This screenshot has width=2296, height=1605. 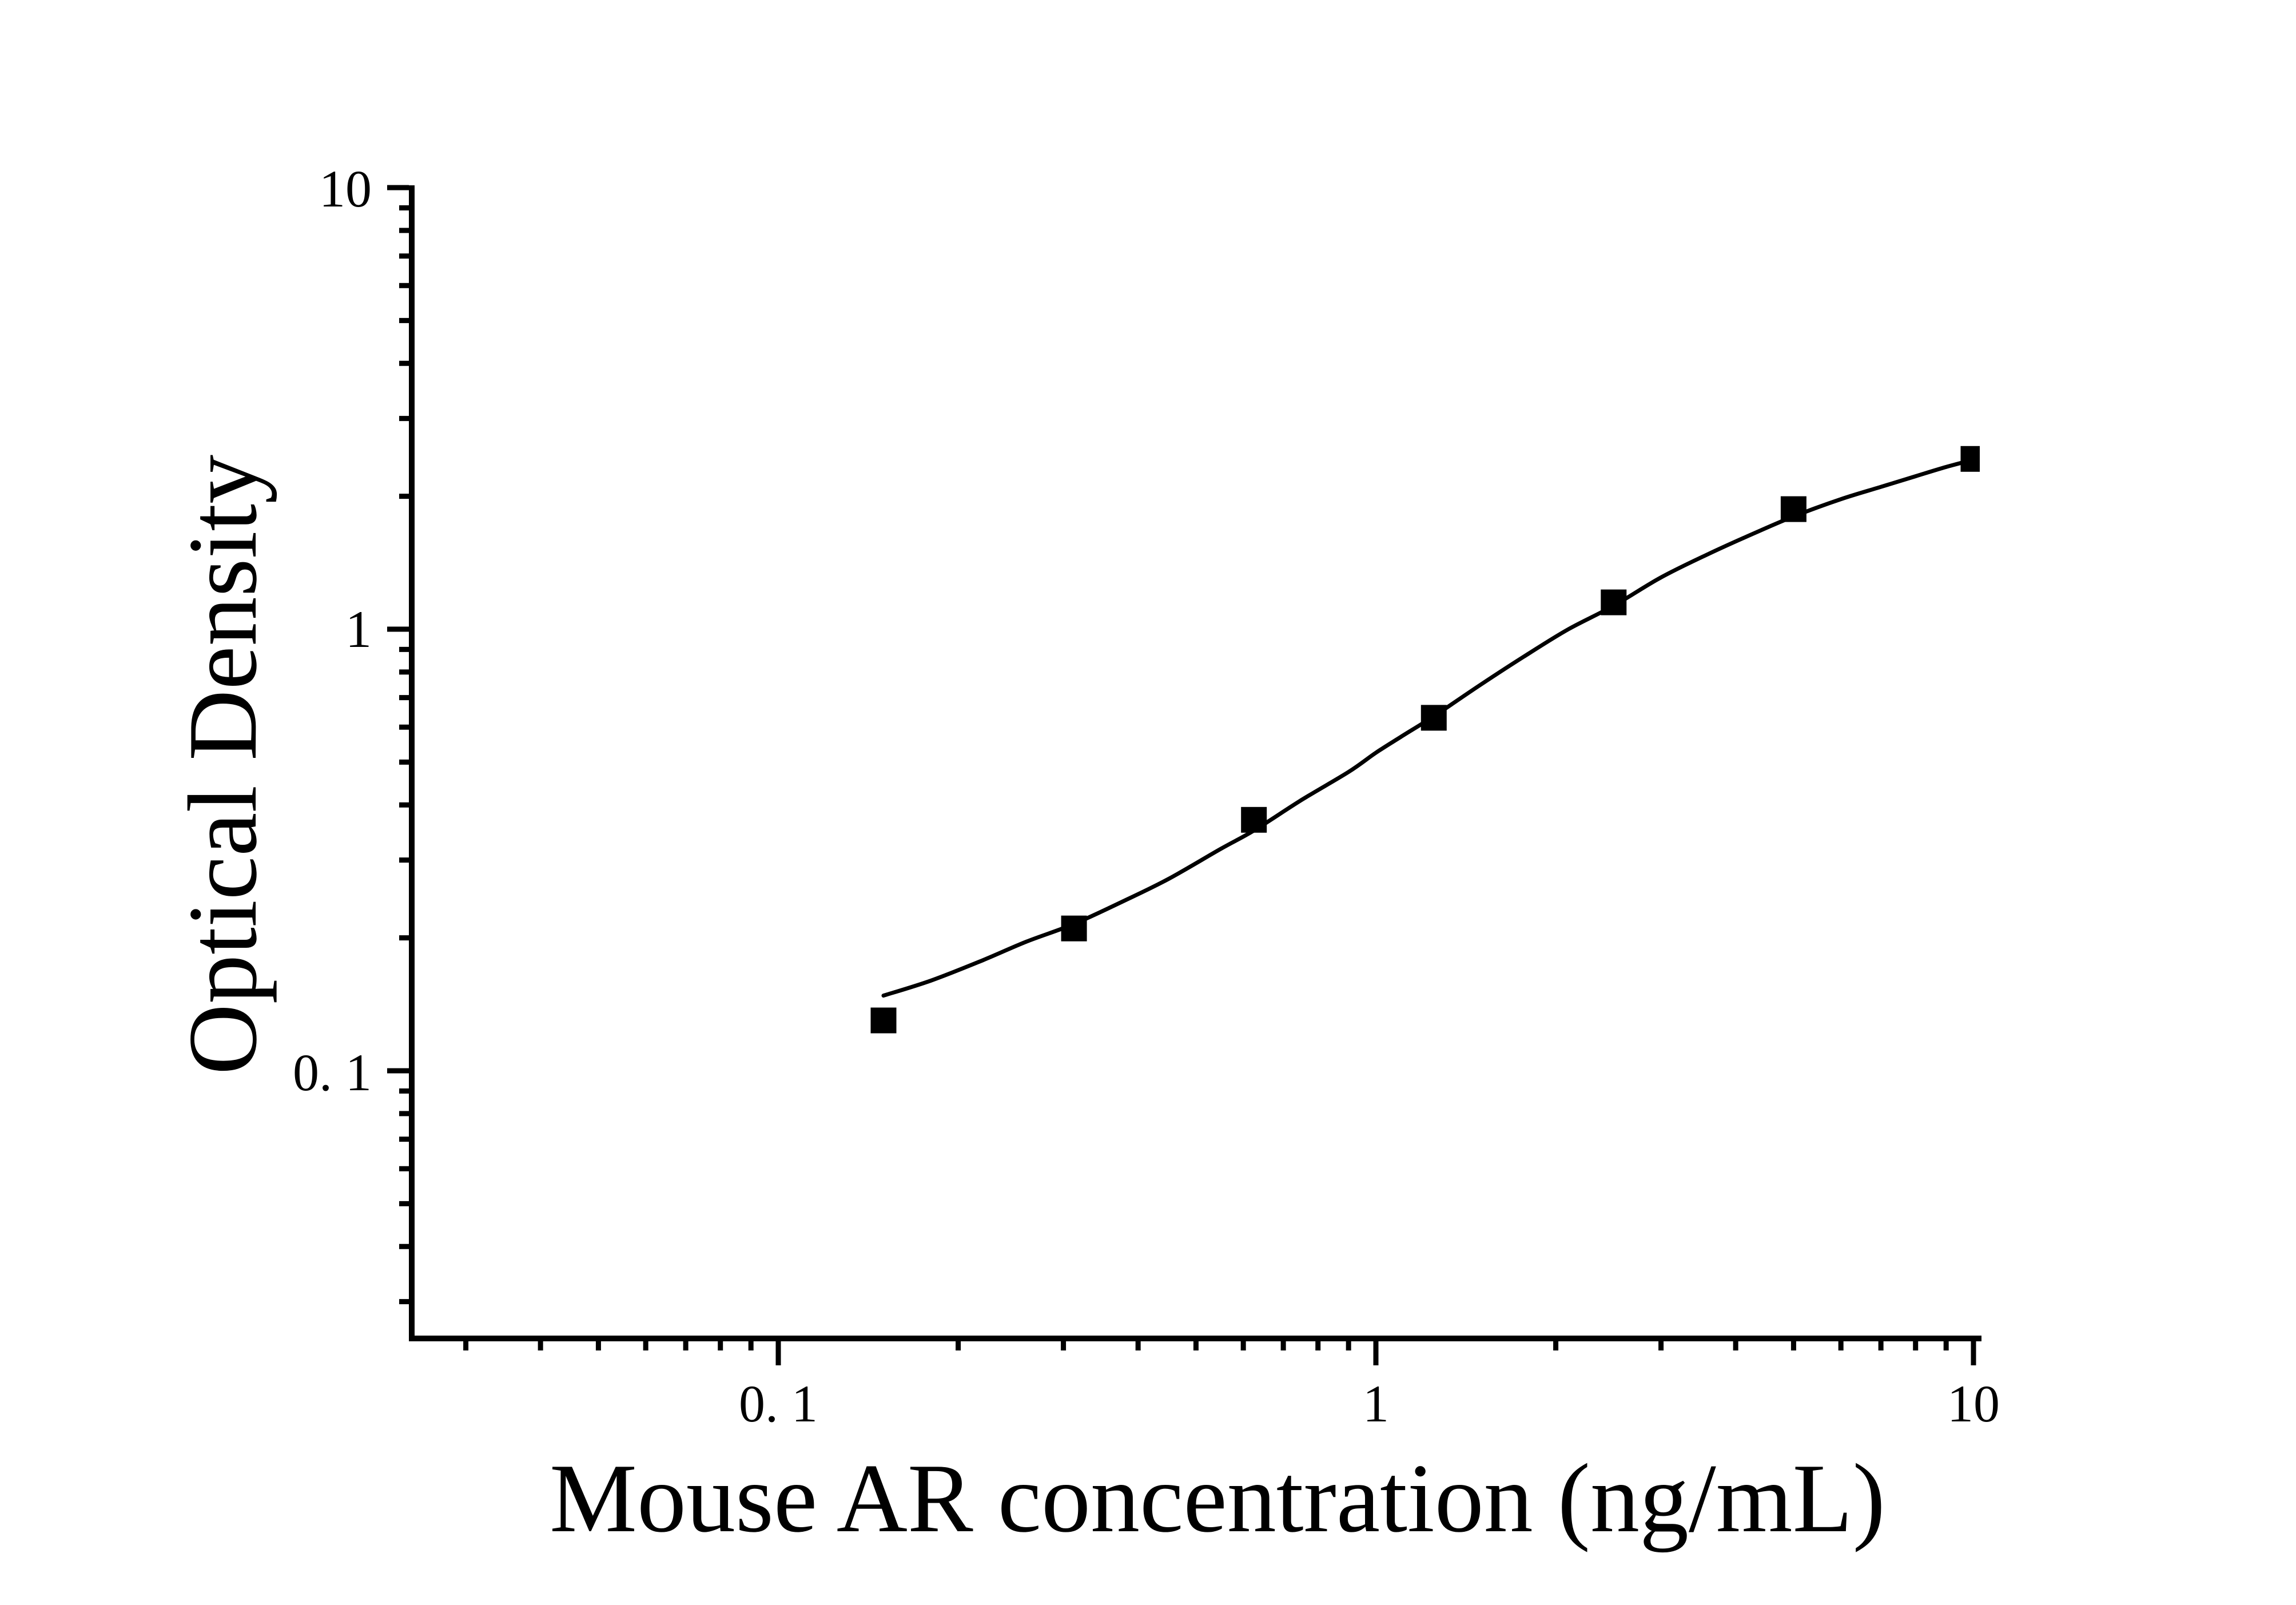 I want to click on y-tick-label-1: 1, so click(x=359, y=629).